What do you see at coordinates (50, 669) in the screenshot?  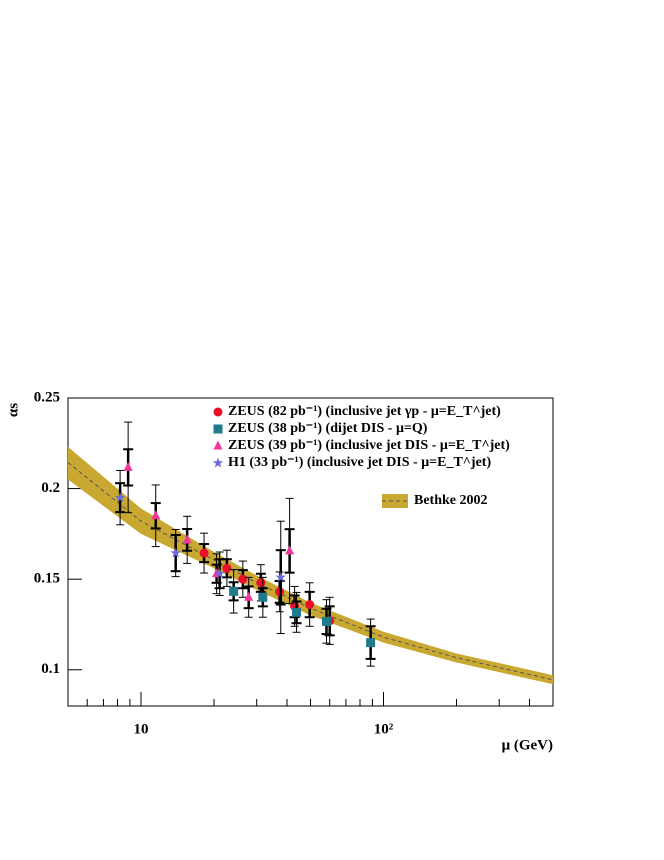 I see `y-tick-label: 0.1` at bounding box center [50, 669].